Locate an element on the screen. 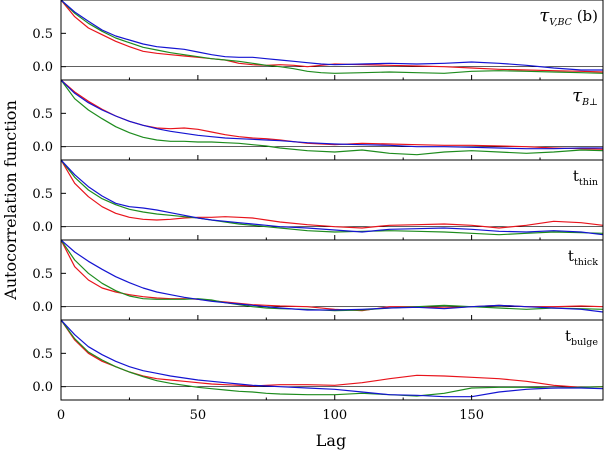 The height and width of the screenshot is (454, 604). panel-label: tthin is located at coordinates (585, 177).